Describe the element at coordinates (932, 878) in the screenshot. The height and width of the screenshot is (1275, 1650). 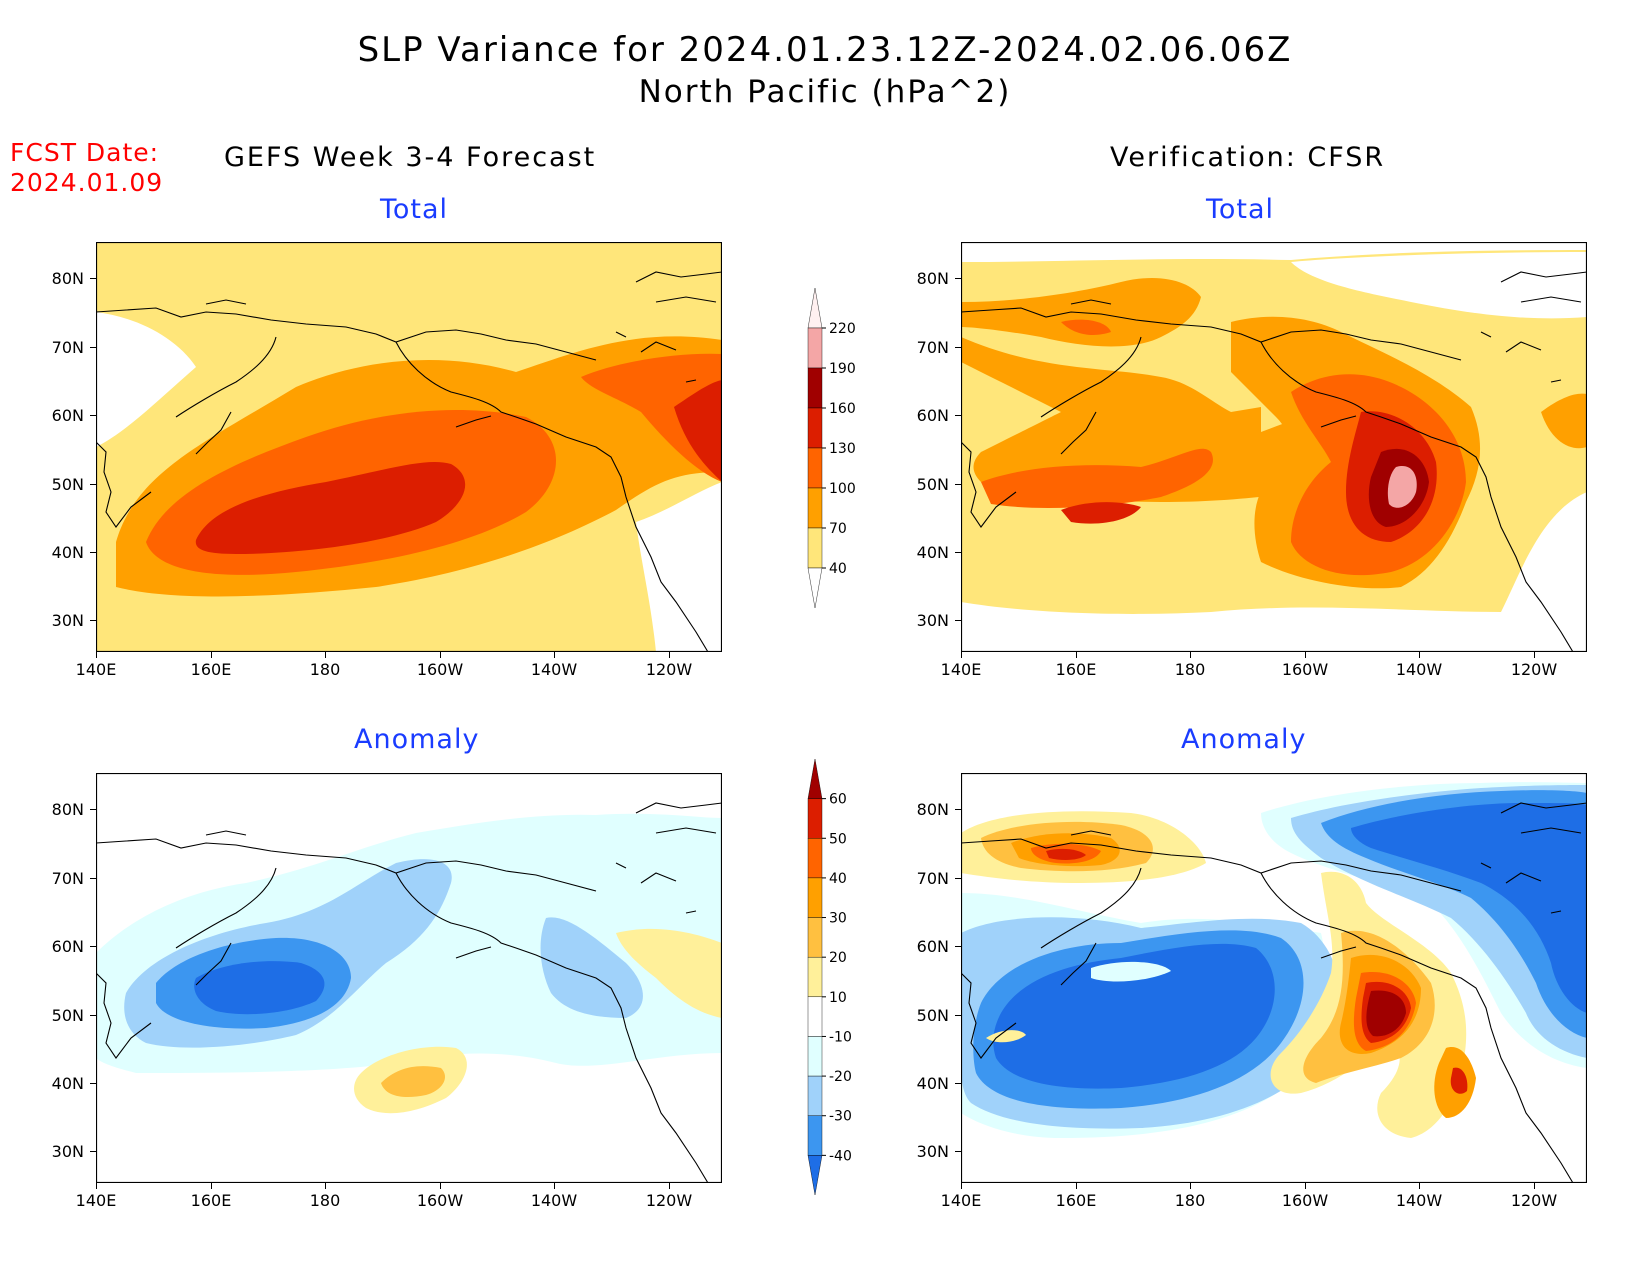
I see `lat-label-verification-anomaly: 70N` at that location.